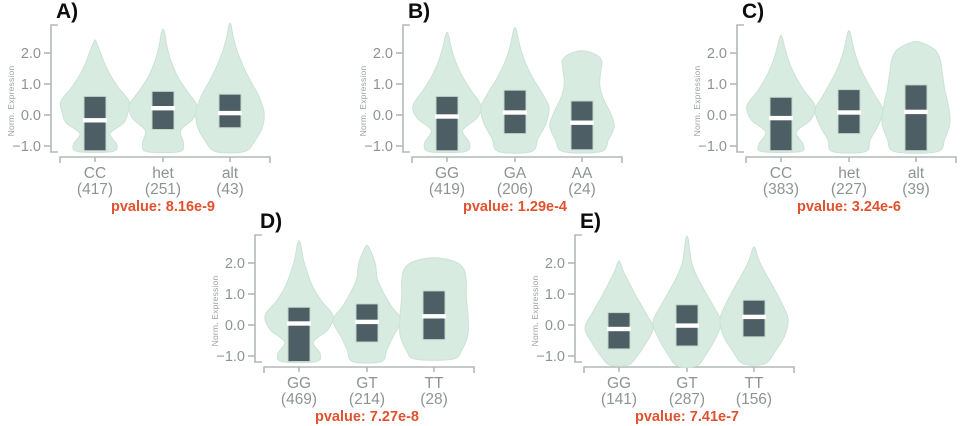 This screenshot has width=960, height=426. What do you see at coordinates (163, 207) in the screenshot?
I see `pvalue-label: pvalue: 8.16e-9` at bounding box center [163, 207].